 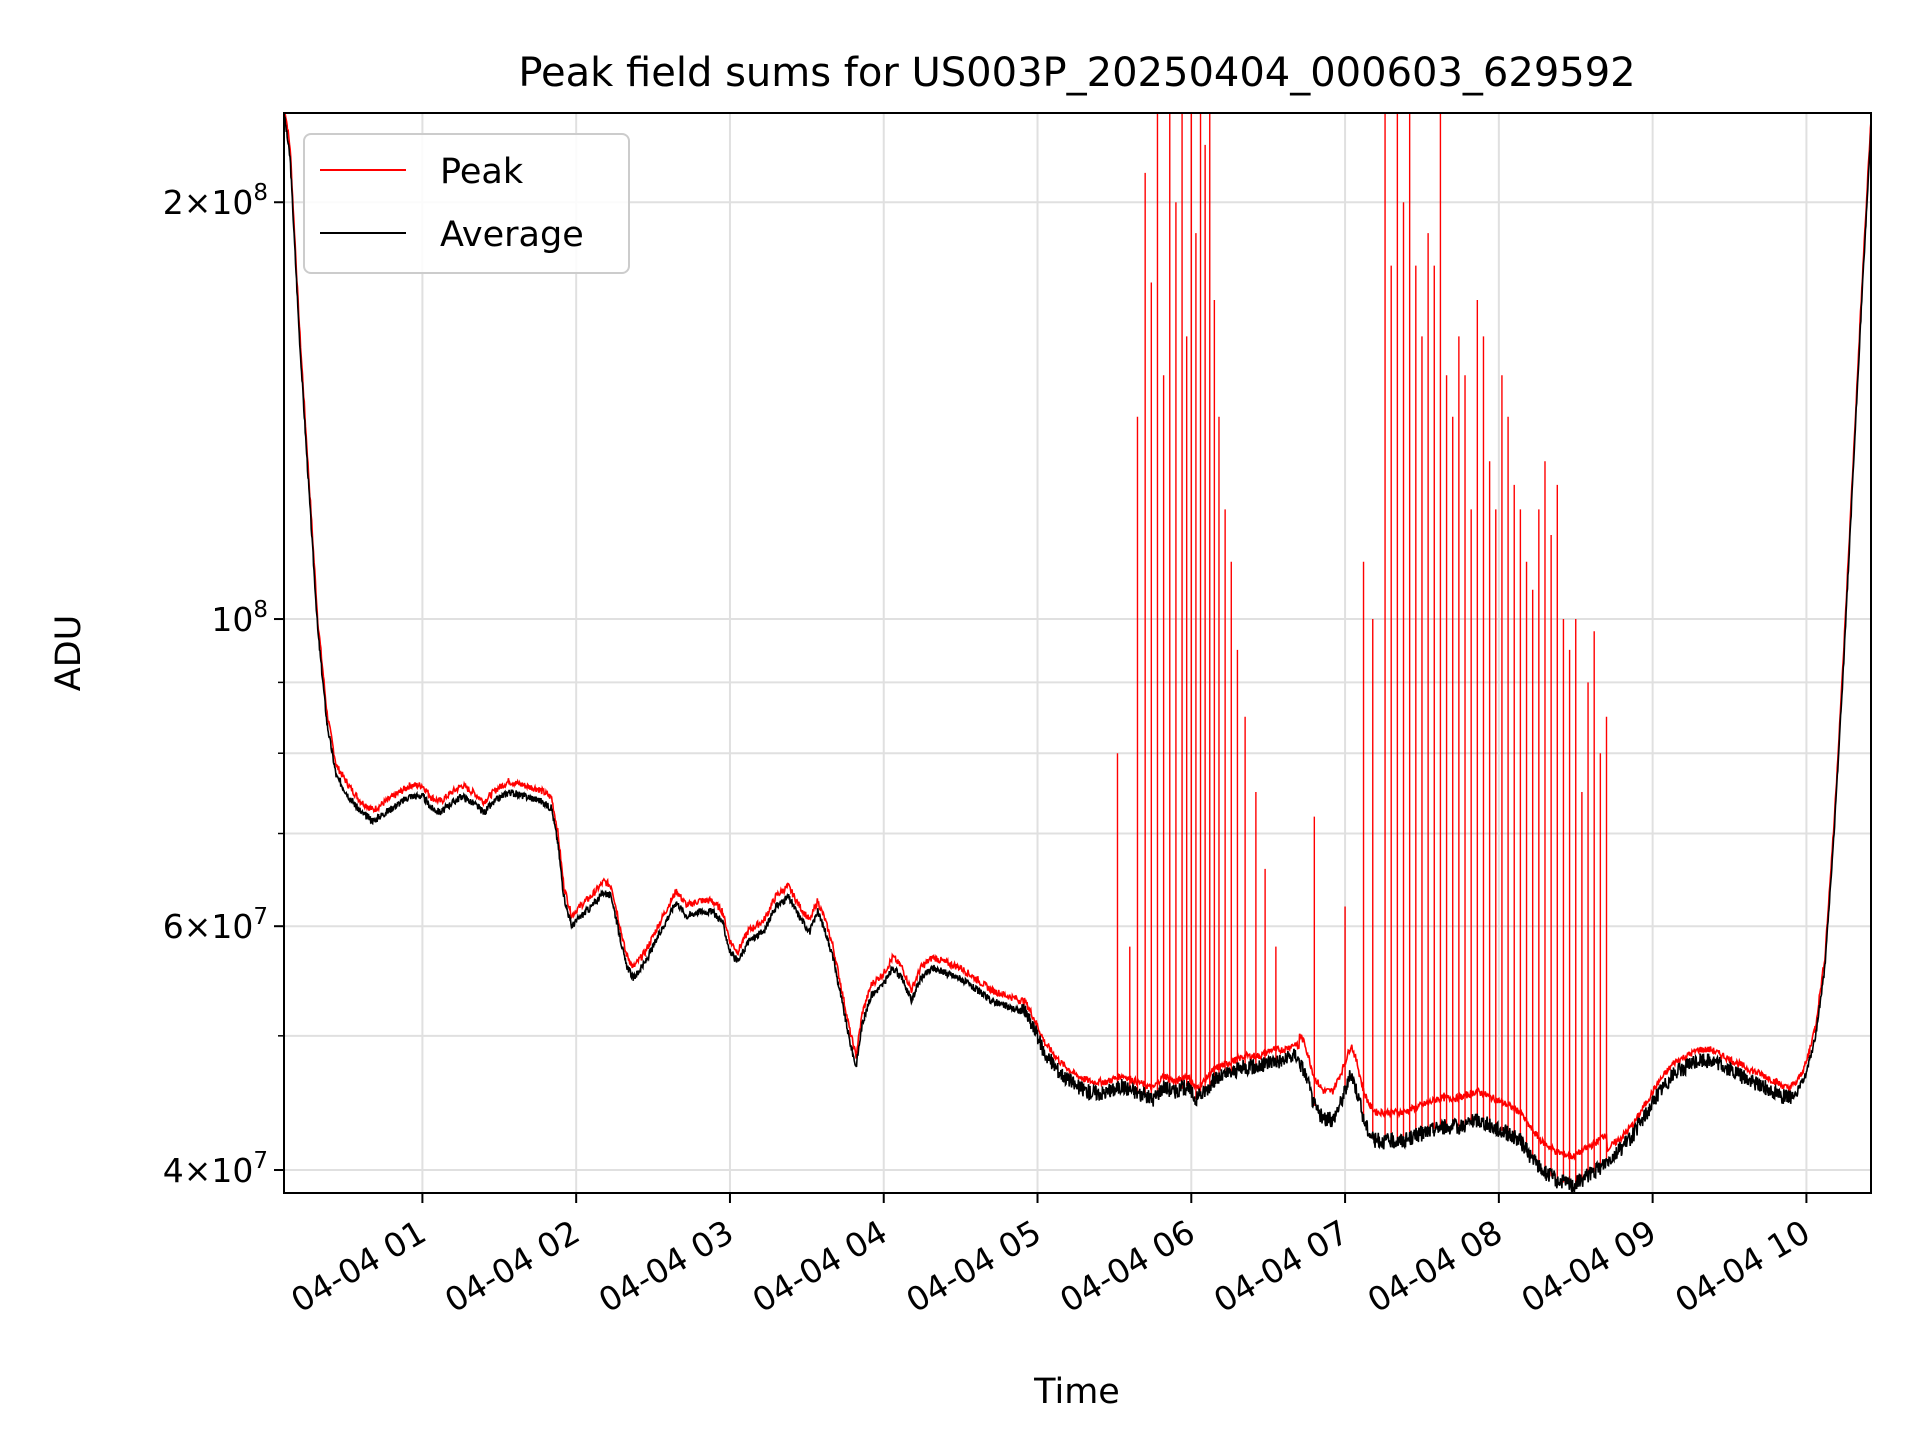 I want to click on y-tick-label: 2×108, so click(x=215, y=201).